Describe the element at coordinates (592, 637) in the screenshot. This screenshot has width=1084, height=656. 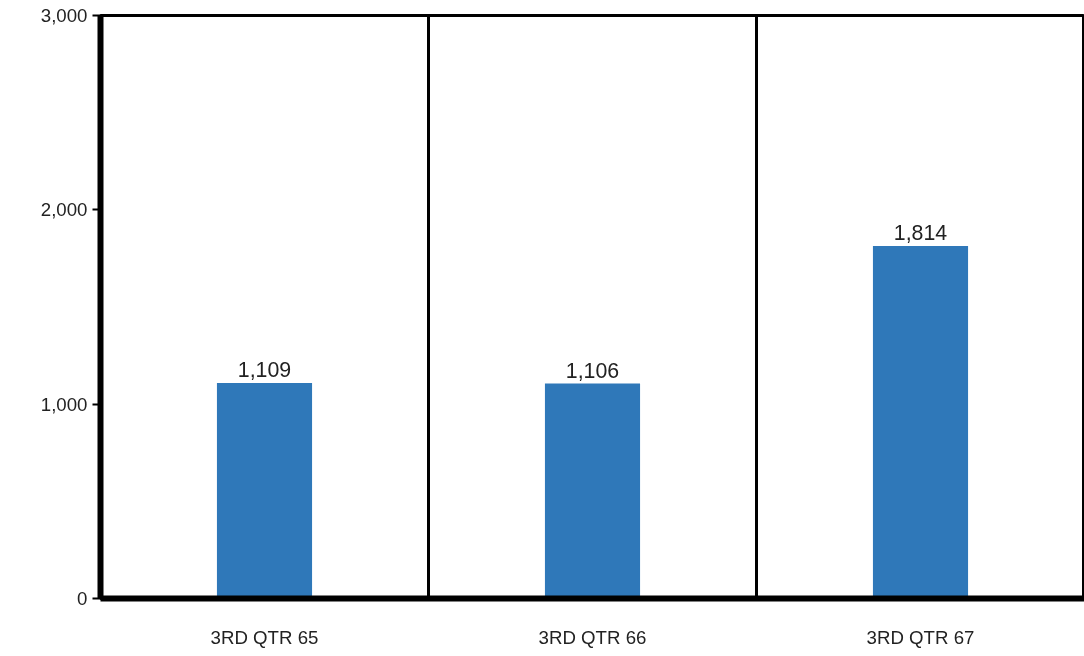
I see `x-tick-label: 3RD QTR 66` at that location.